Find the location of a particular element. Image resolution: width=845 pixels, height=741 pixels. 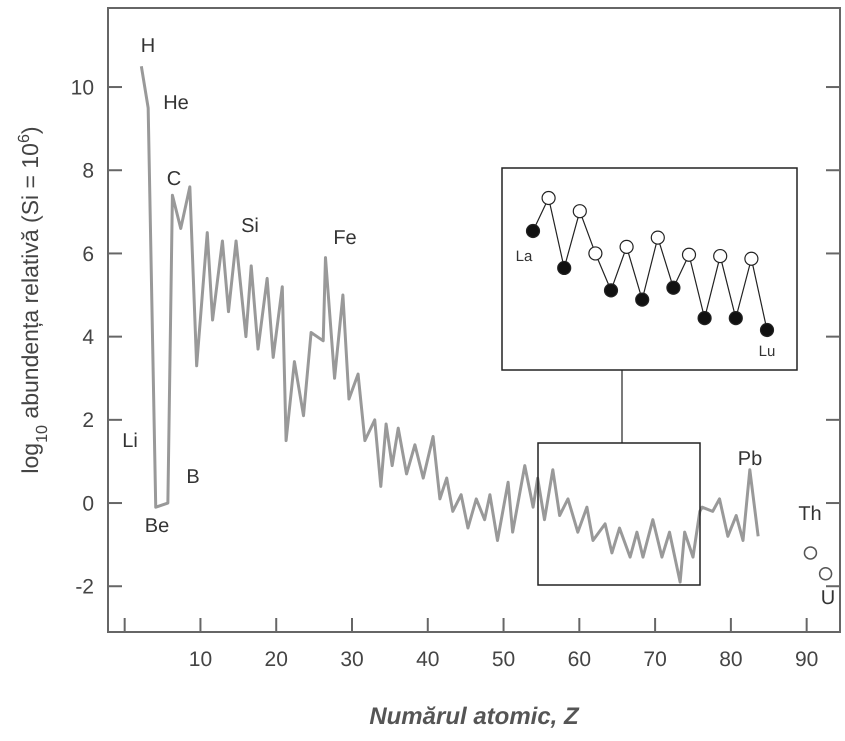

annotation: La is located at coordinates (524, 256).